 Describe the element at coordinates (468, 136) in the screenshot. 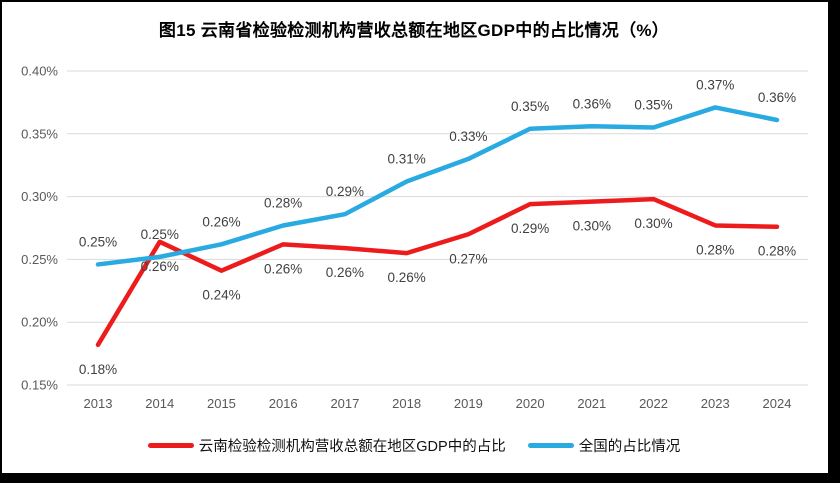

I see `data-label: 0.33%` at that location.